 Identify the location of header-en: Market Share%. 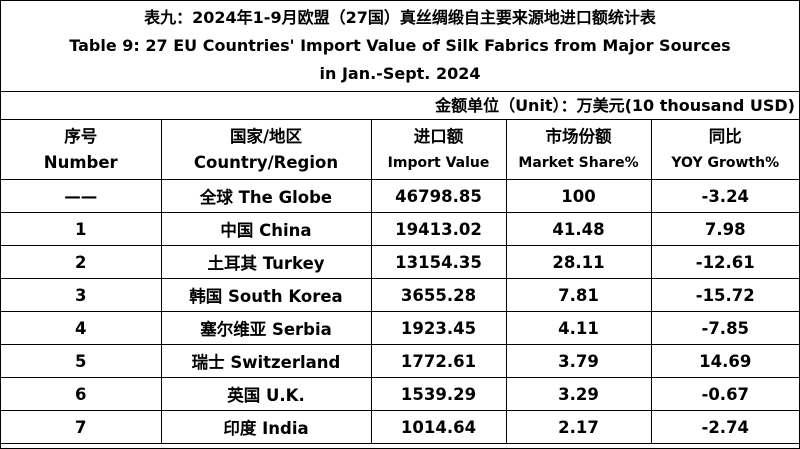
(578, 162).